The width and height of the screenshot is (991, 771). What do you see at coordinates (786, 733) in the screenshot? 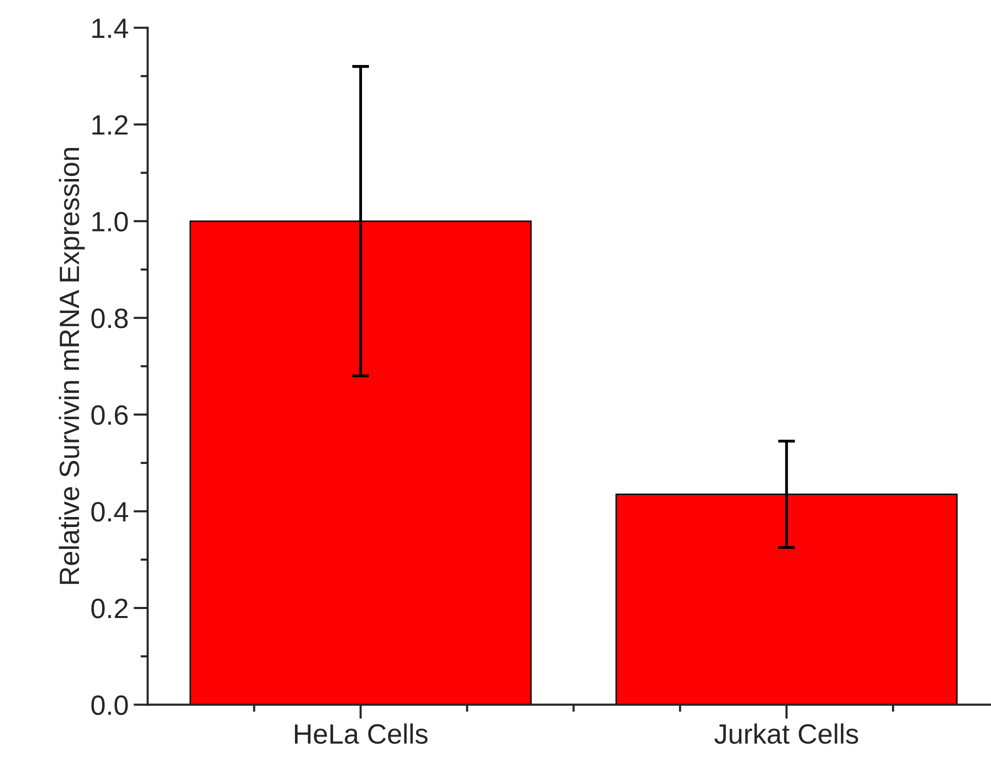
I see `x-tick-label: Jurkat Cells` at bounding box center [786, 733].